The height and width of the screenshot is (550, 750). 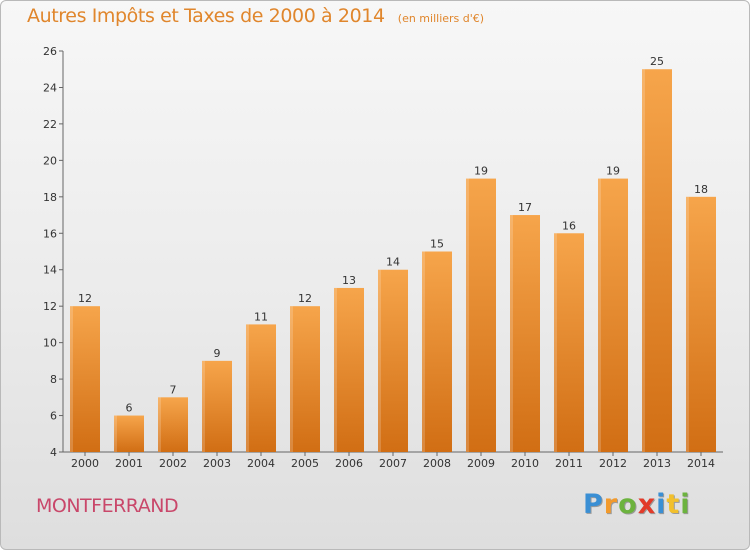 What do you see at coordinates (50, 270) in the screenshot?
I see `y-tick-label: 14` at bounding box center [50, 270].